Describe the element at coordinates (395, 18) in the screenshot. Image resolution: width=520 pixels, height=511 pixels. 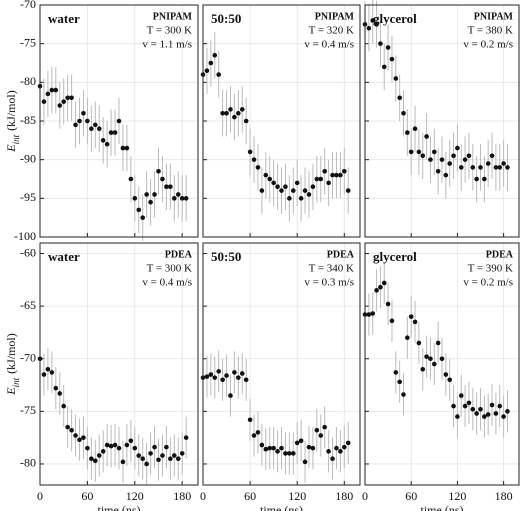
I see `panel-label: glycerol` at that location.